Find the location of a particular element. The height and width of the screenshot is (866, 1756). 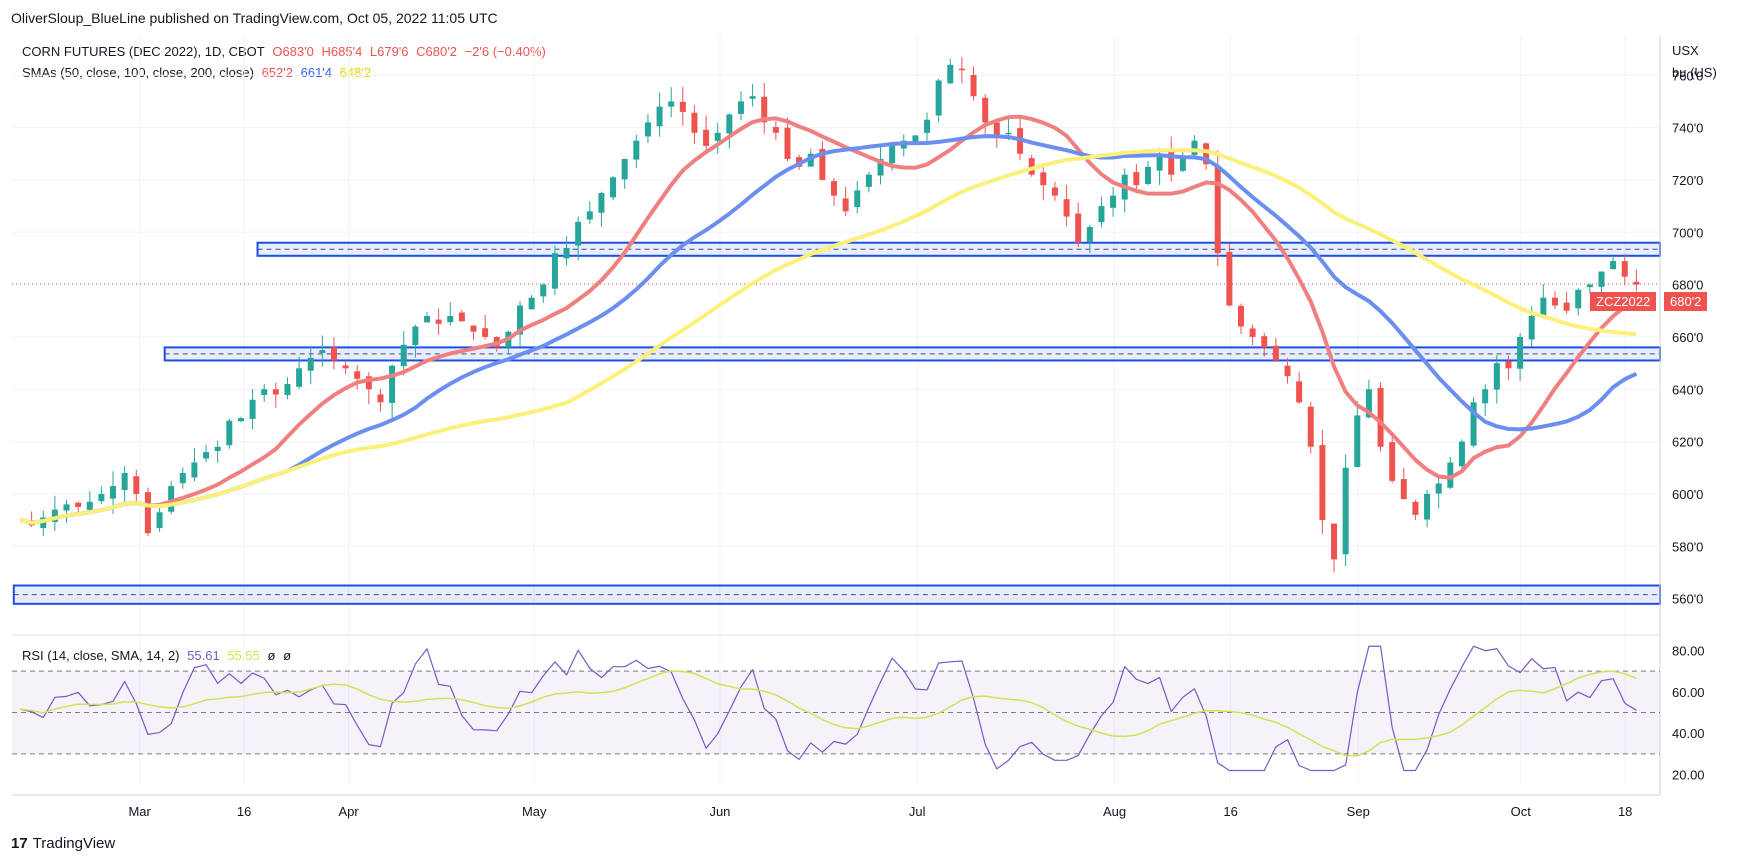

rsi-line is located at coordinates (828, 708).